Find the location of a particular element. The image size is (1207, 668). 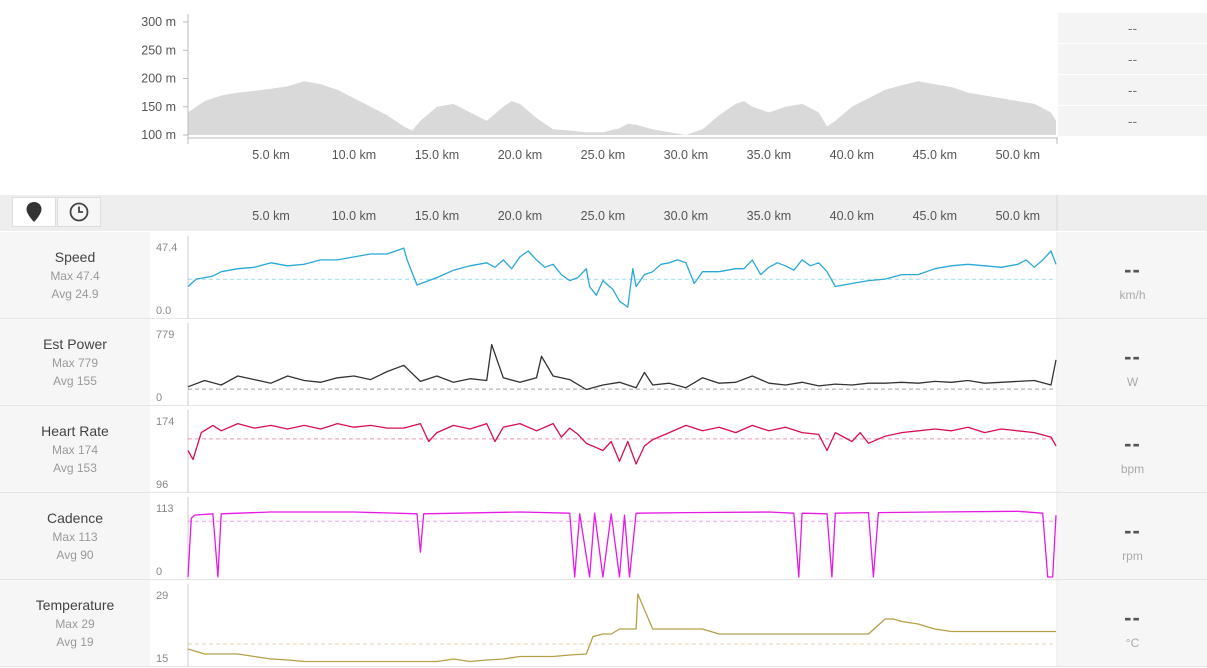

elevation-x-tick-label: 35.0 km is located at coordinates (769, 155).